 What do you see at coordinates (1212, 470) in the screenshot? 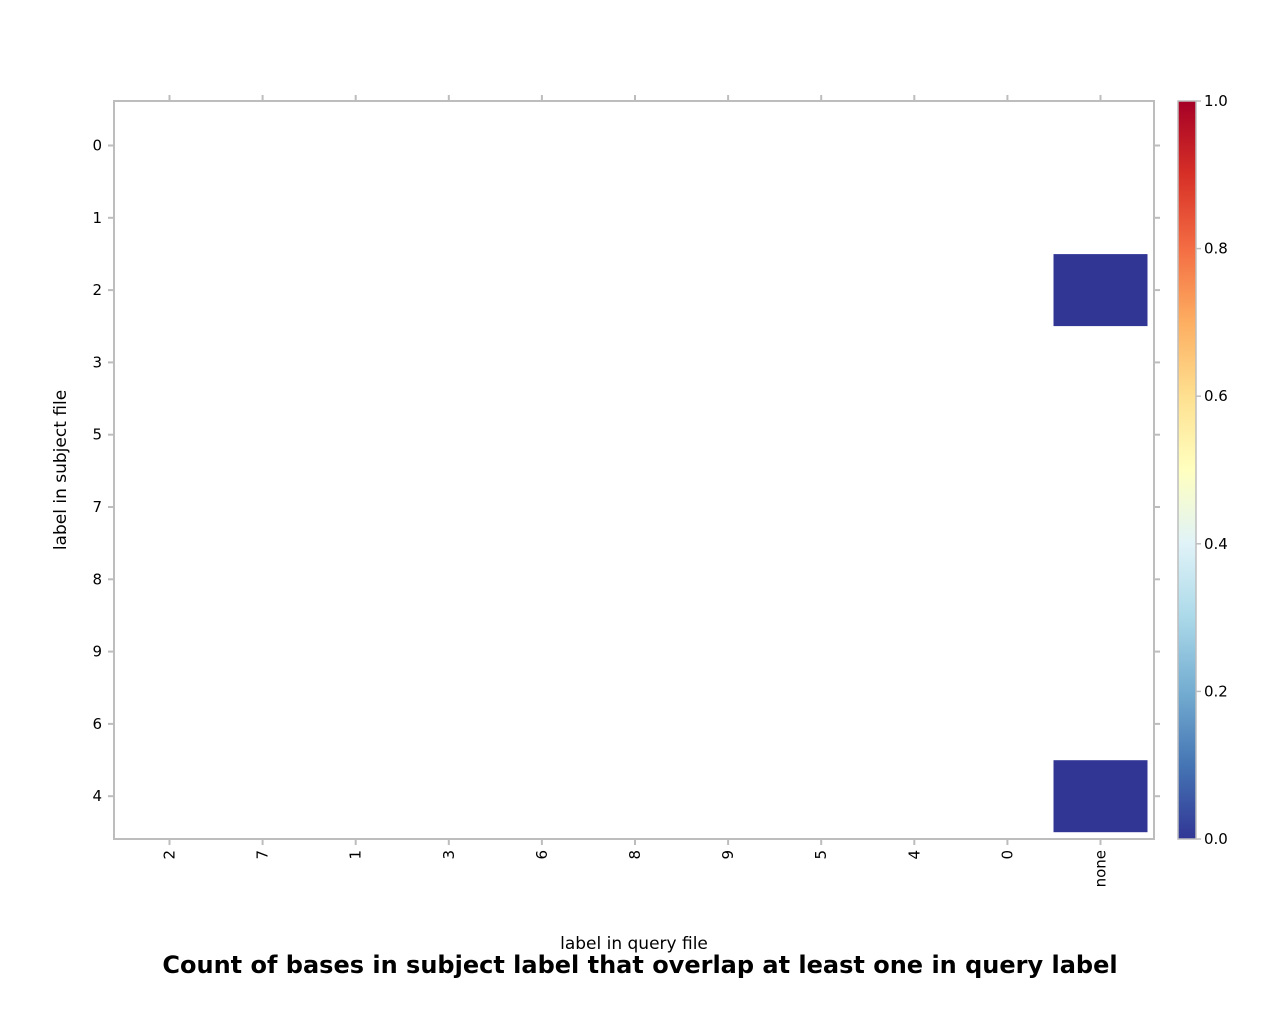
I see `colorbar-axis: 0.0 0.2 0.4 0.6 0.8 1.0` at bounding box center [1212, 470].